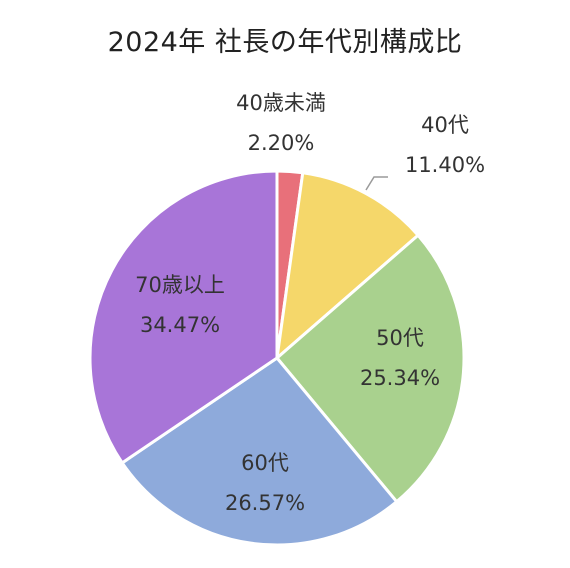 This screenshot has height=568, width=570. Describe the element at coordinates (180, 325) in the screenshot. I see `slice-value-5: 34.47%` at that location.